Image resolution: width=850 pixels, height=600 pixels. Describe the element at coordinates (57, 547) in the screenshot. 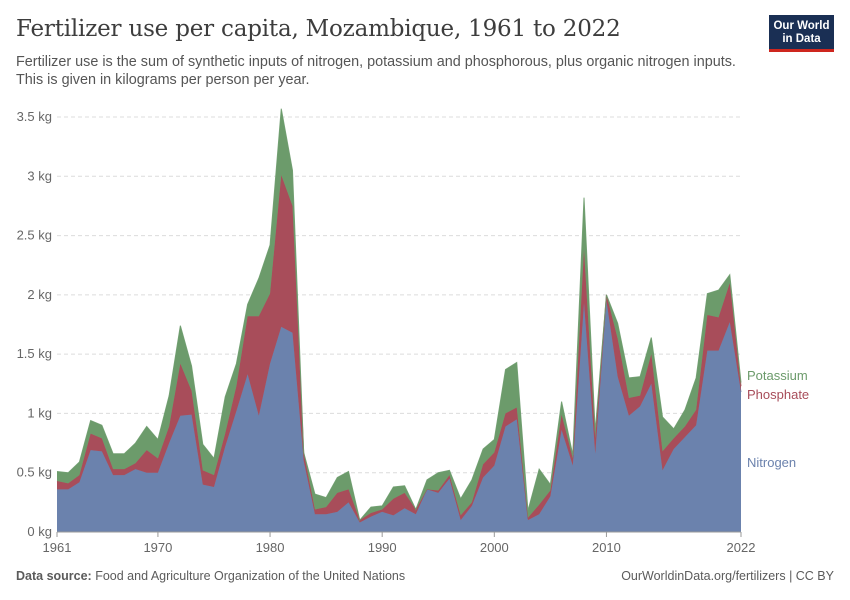

I see `x-tick-label: 1961` at that location.